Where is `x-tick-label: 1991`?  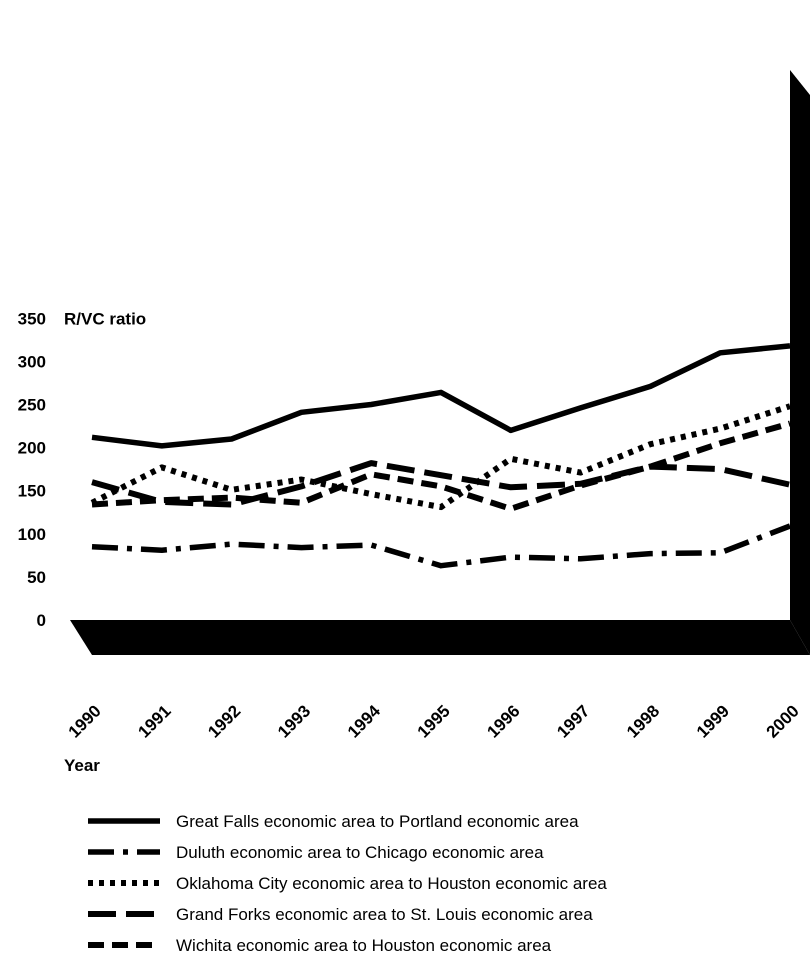
x-tick-label: 1991 is located at coordinates (154, 721).